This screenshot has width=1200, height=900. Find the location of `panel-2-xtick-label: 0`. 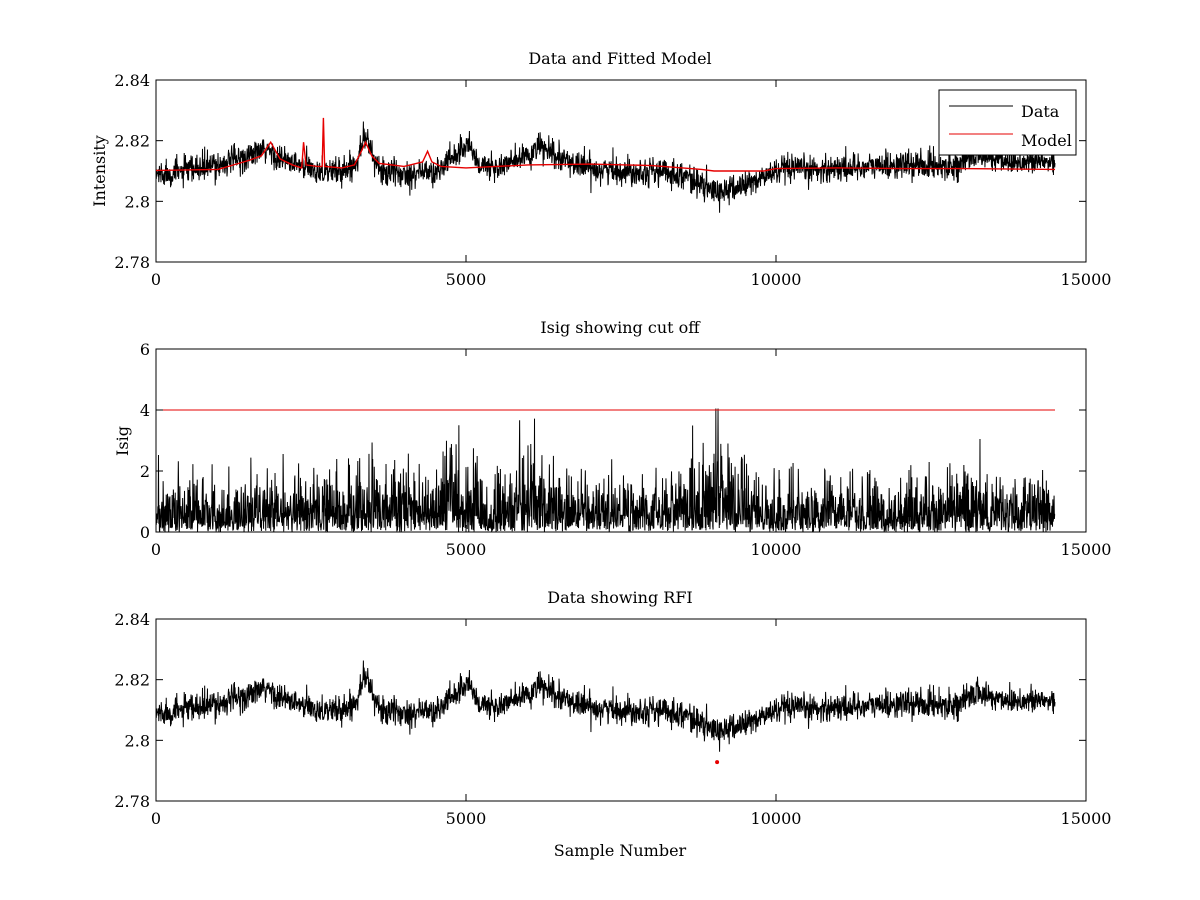

panel-2-xtick-label: 0 is located at coordinates (156, 549).